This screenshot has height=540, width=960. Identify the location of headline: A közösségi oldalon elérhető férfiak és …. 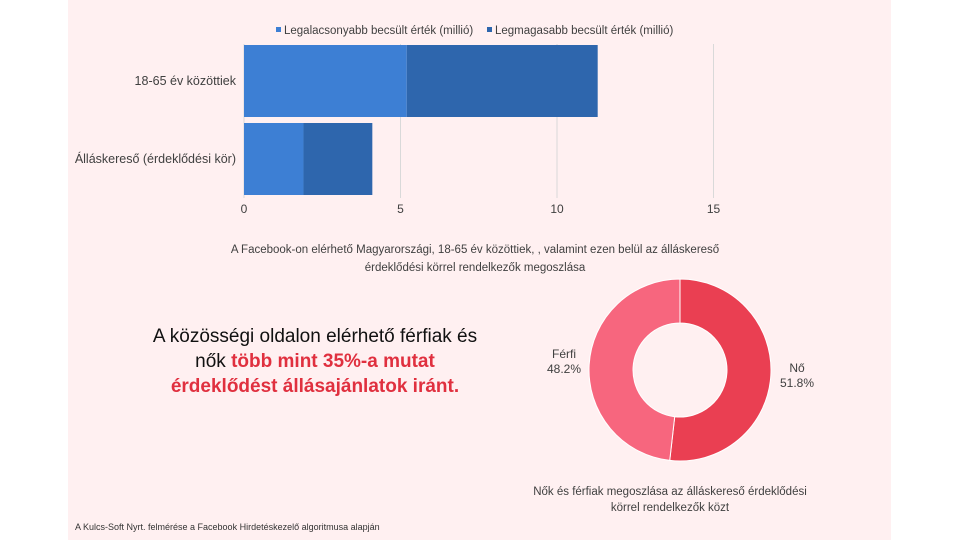
(315, 361).